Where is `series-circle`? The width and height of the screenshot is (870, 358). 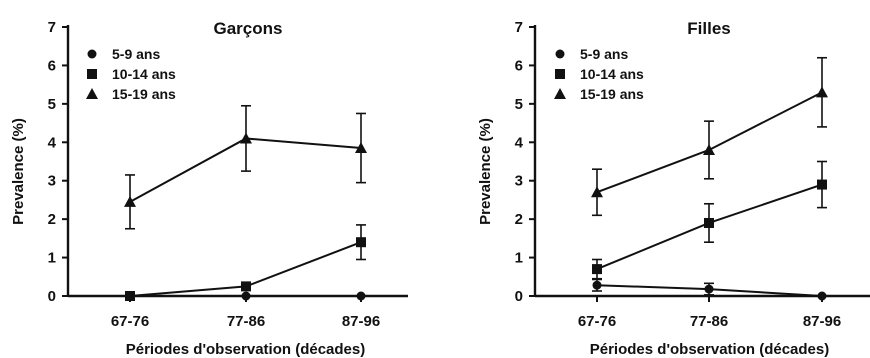
series-circle is located at coordinates (709, 289).